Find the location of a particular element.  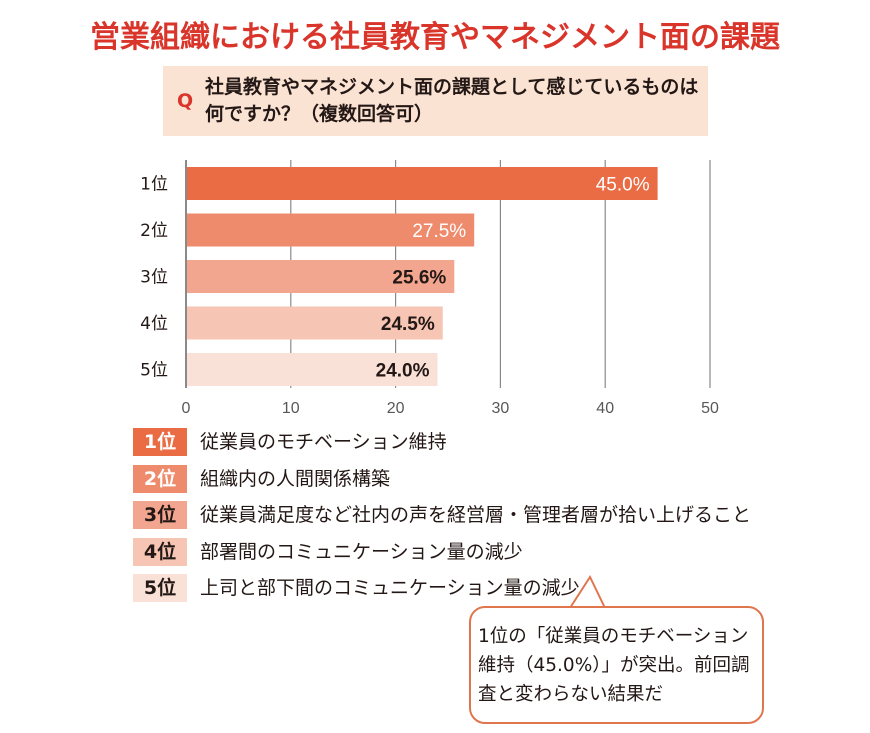

callout-line-2: 維持（45.0%）」が突出。前回調 is located at coordinates (614, 665).